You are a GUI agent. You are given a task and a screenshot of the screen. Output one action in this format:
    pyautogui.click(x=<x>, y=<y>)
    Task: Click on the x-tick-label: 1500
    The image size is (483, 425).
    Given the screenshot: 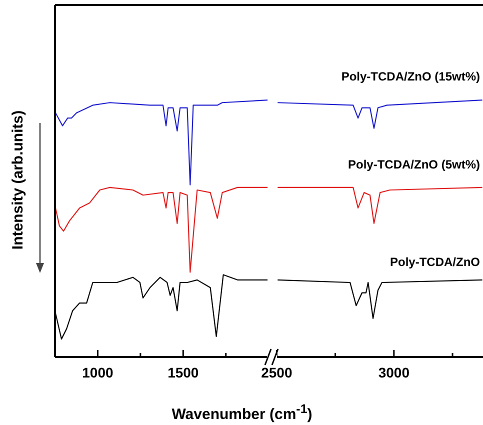 What is the action you would take?
    pyautogui.click(x=183, y=372)
    